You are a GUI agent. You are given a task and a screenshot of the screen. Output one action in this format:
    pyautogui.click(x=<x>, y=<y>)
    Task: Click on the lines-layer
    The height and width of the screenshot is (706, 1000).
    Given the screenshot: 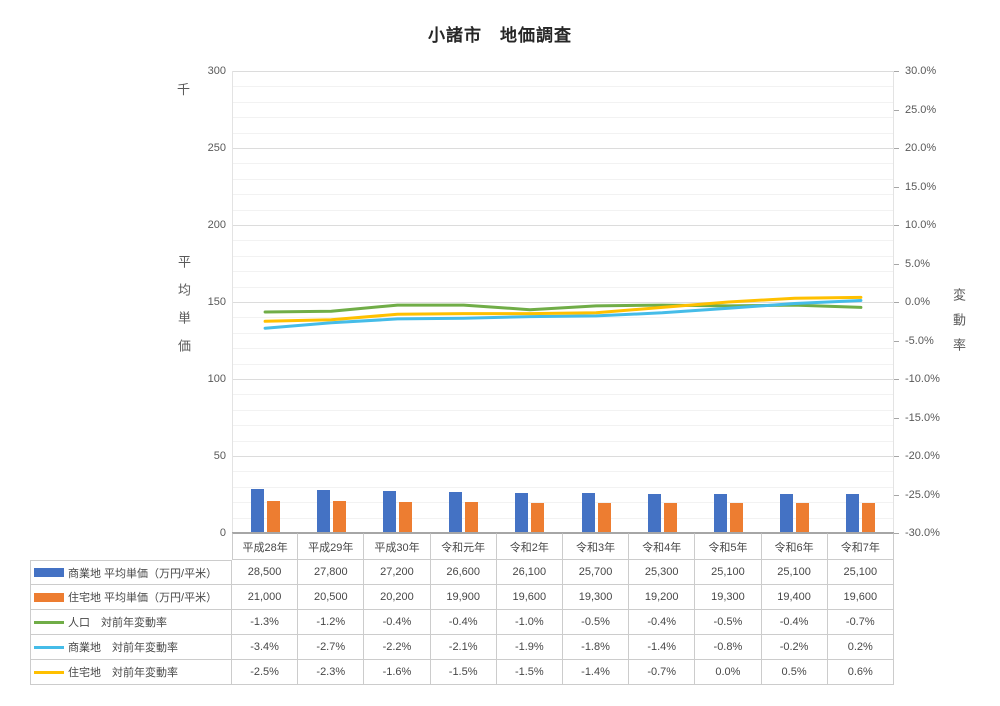 What is the action you would take?
    pyautogui.click(x=563, y=312)
    